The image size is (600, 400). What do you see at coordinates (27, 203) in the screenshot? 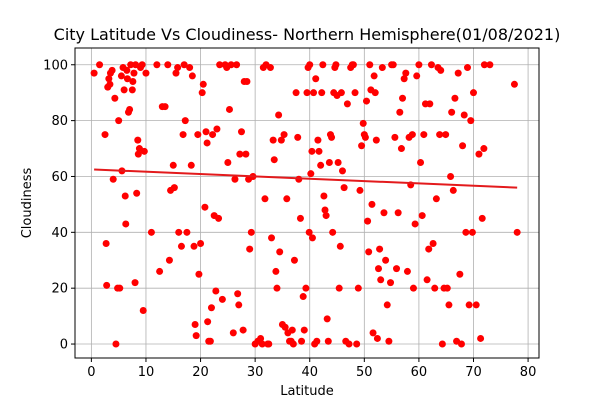
I see `y-axis-label: Cloudiness` at bounding box center [27, 203].